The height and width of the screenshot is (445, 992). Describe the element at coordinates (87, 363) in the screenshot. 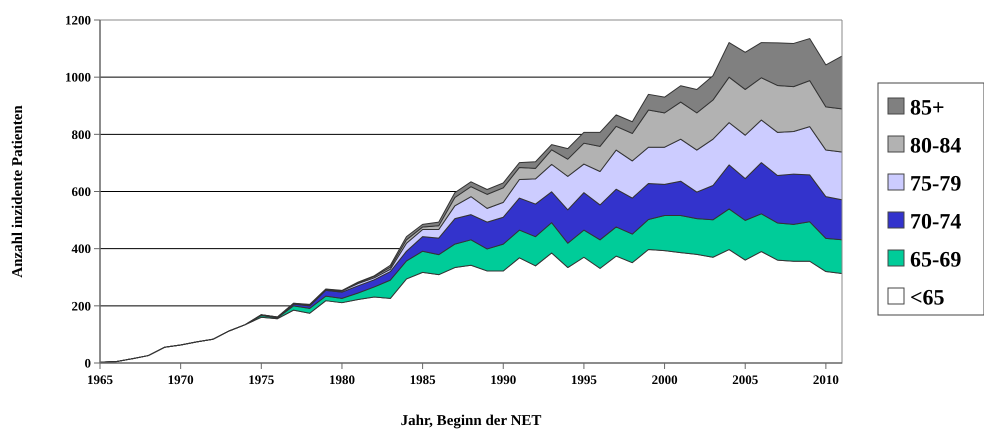

I see `y-tick-label: 0` at that location.